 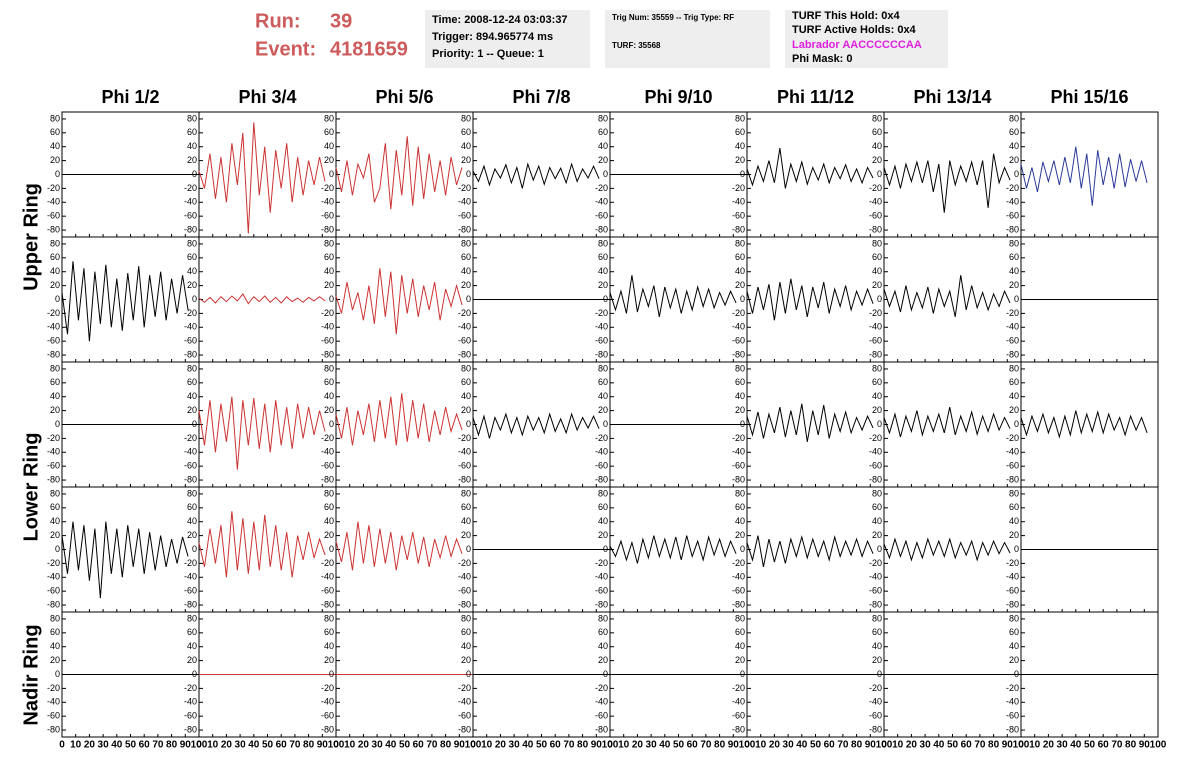 What do you see at coordinates (446, 745) in the screenshot?
I see `x-tick-label: 80` at bounding box center [446, 745].